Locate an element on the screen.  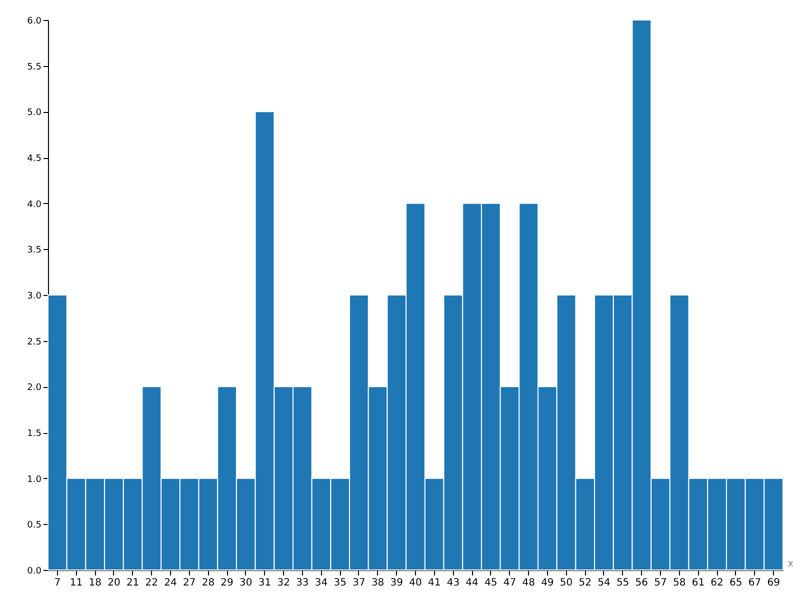
x-tick-label: 61 is located at coordinates (698, 583).